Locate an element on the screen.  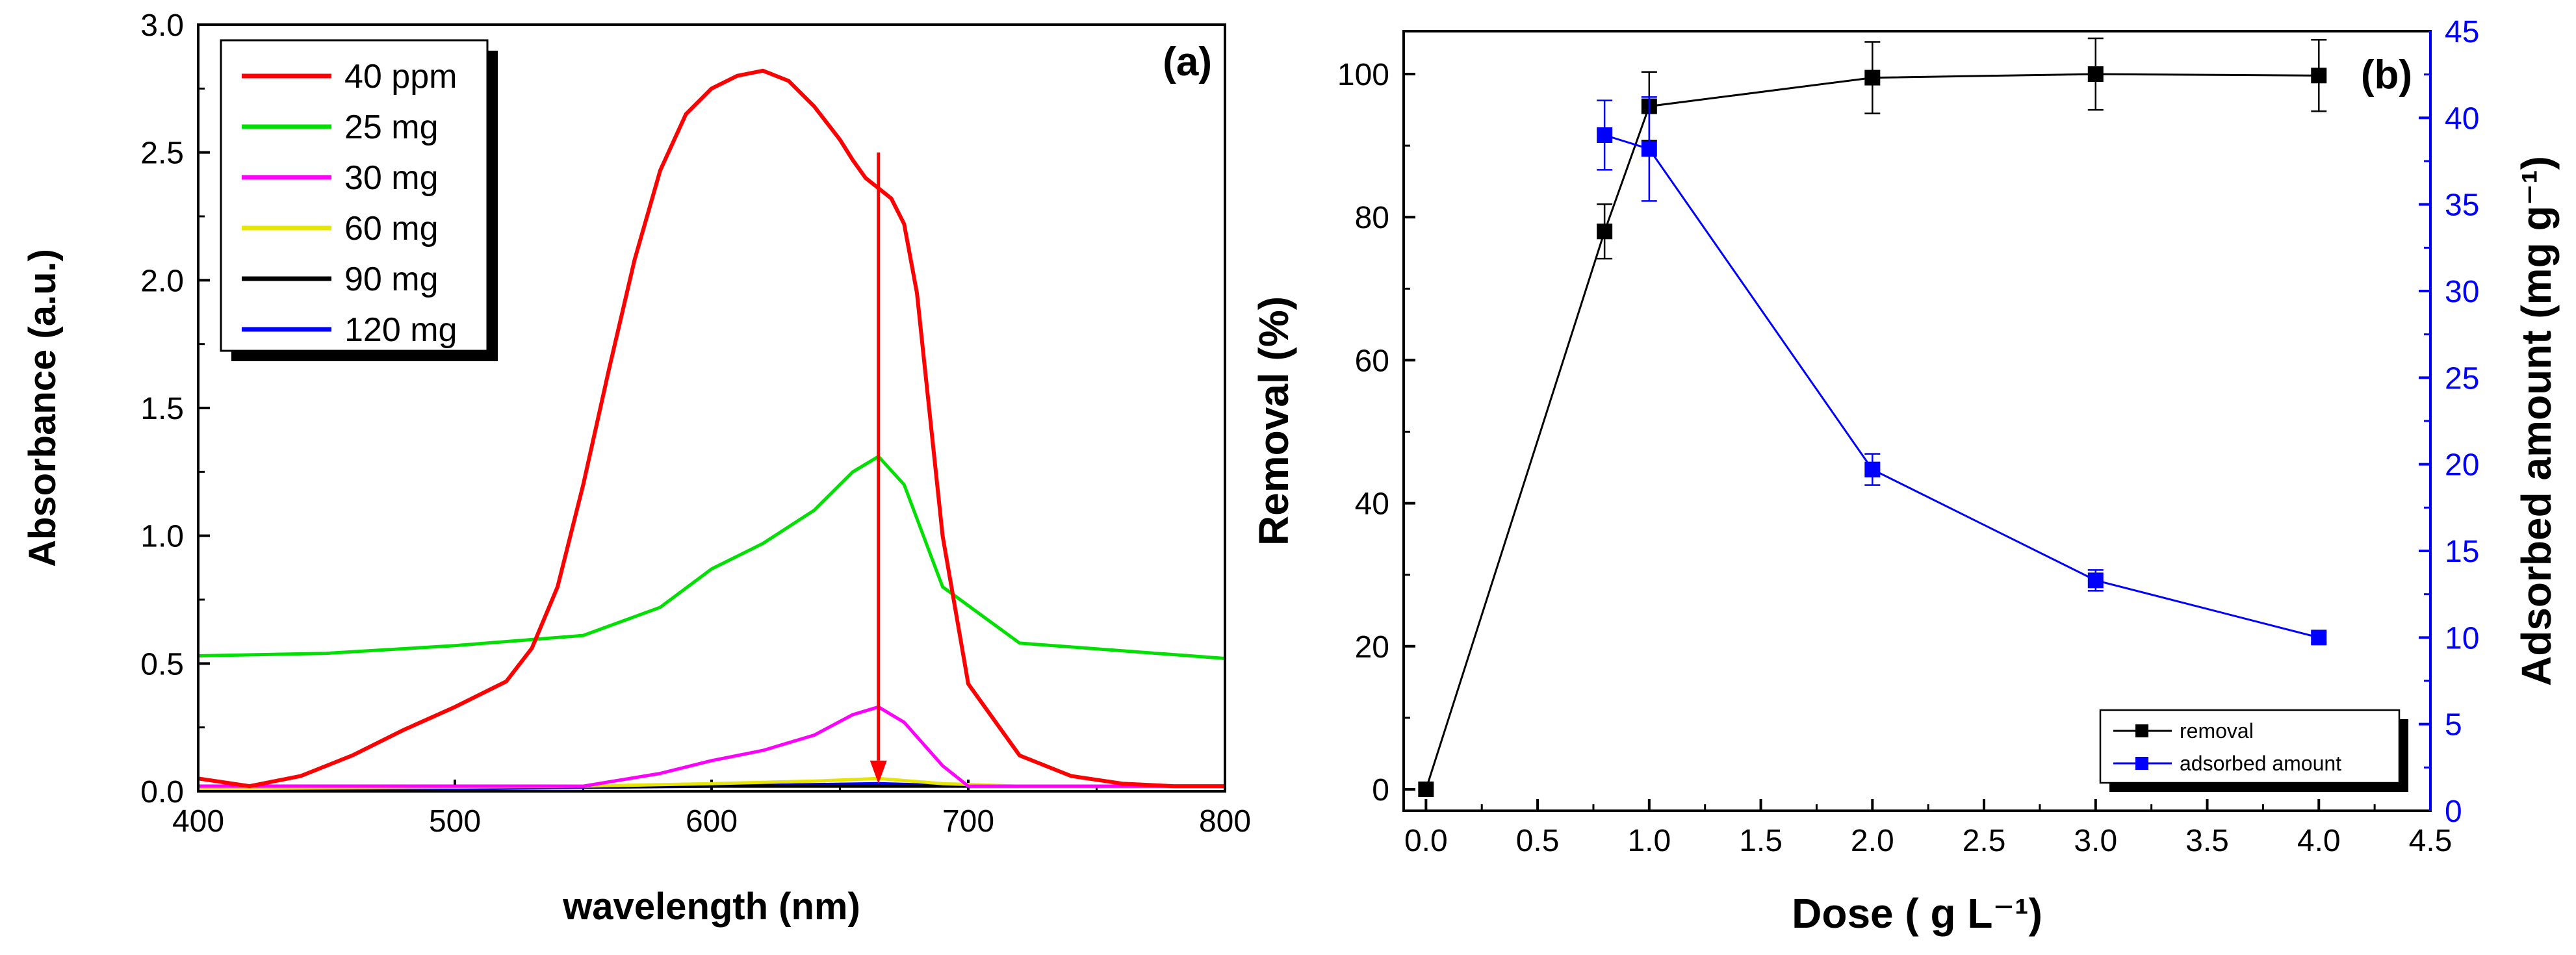
panel-a-x-axis-label: wavelength (nm) is located at coordinates (711, 907).